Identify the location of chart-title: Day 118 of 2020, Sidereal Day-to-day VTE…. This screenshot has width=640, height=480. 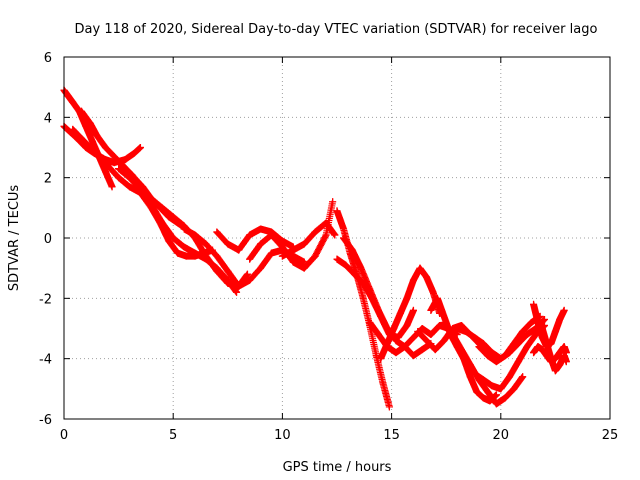
(336, 29).